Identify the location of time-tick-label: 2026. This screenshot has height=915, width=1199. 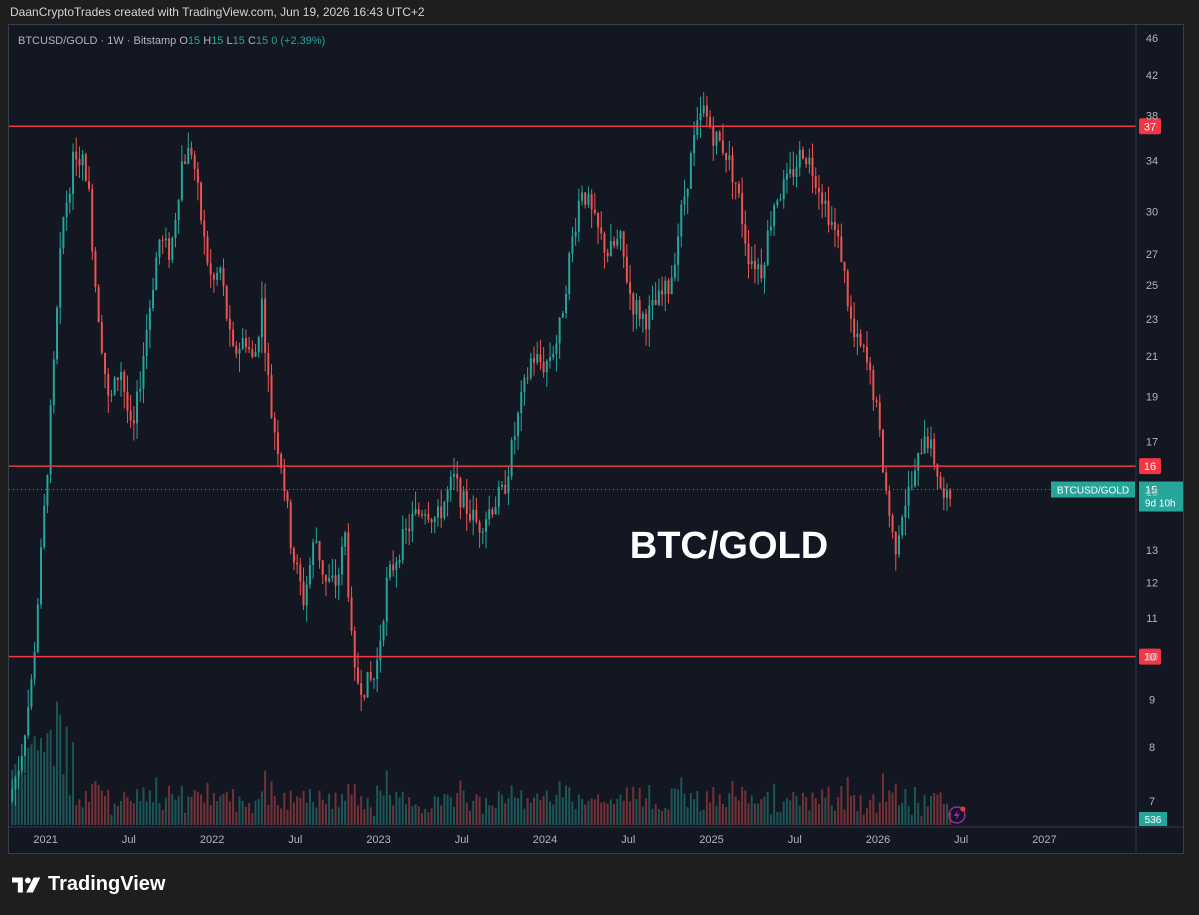
(878, 840).